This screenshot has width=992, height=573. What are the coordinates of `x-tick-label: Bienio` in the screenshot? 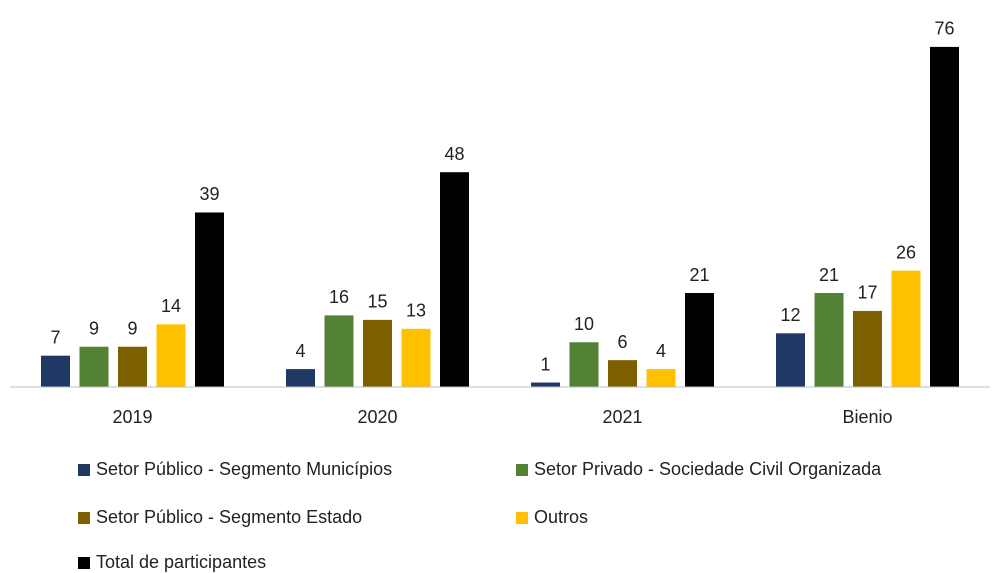 It's located at (867, 417).